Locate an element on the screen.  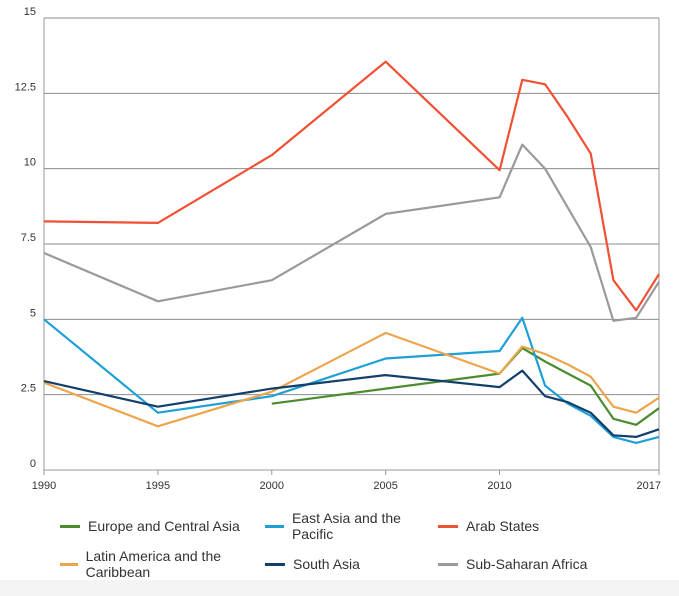
y-tick-label: 2.5 is located at coordinates (28, 389).